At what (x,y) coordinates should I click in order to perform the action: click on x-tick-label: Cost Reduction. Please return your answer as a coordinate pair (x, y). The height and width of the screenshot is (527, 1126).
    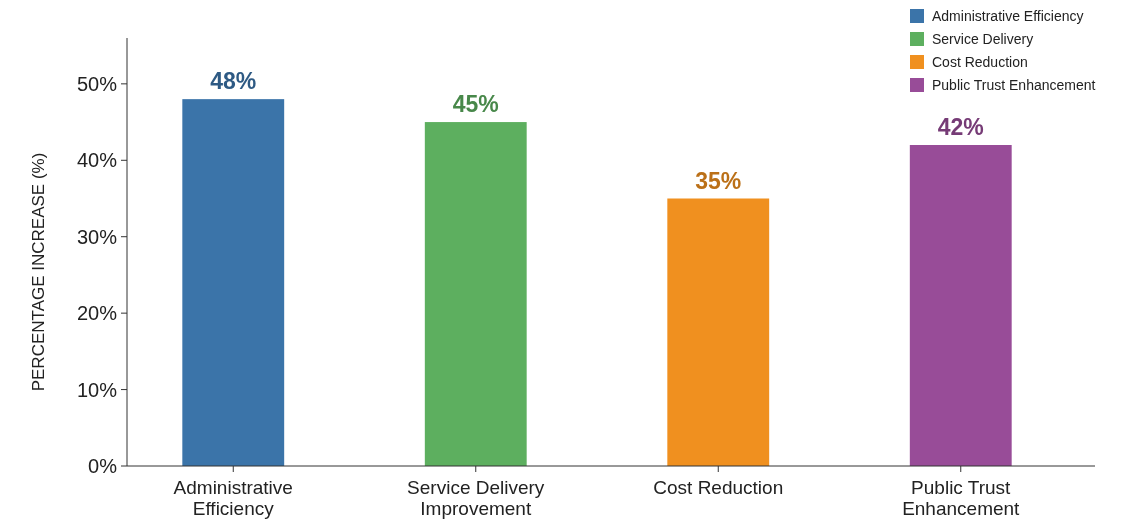
    Looking at the image, I should click on (718, 487).